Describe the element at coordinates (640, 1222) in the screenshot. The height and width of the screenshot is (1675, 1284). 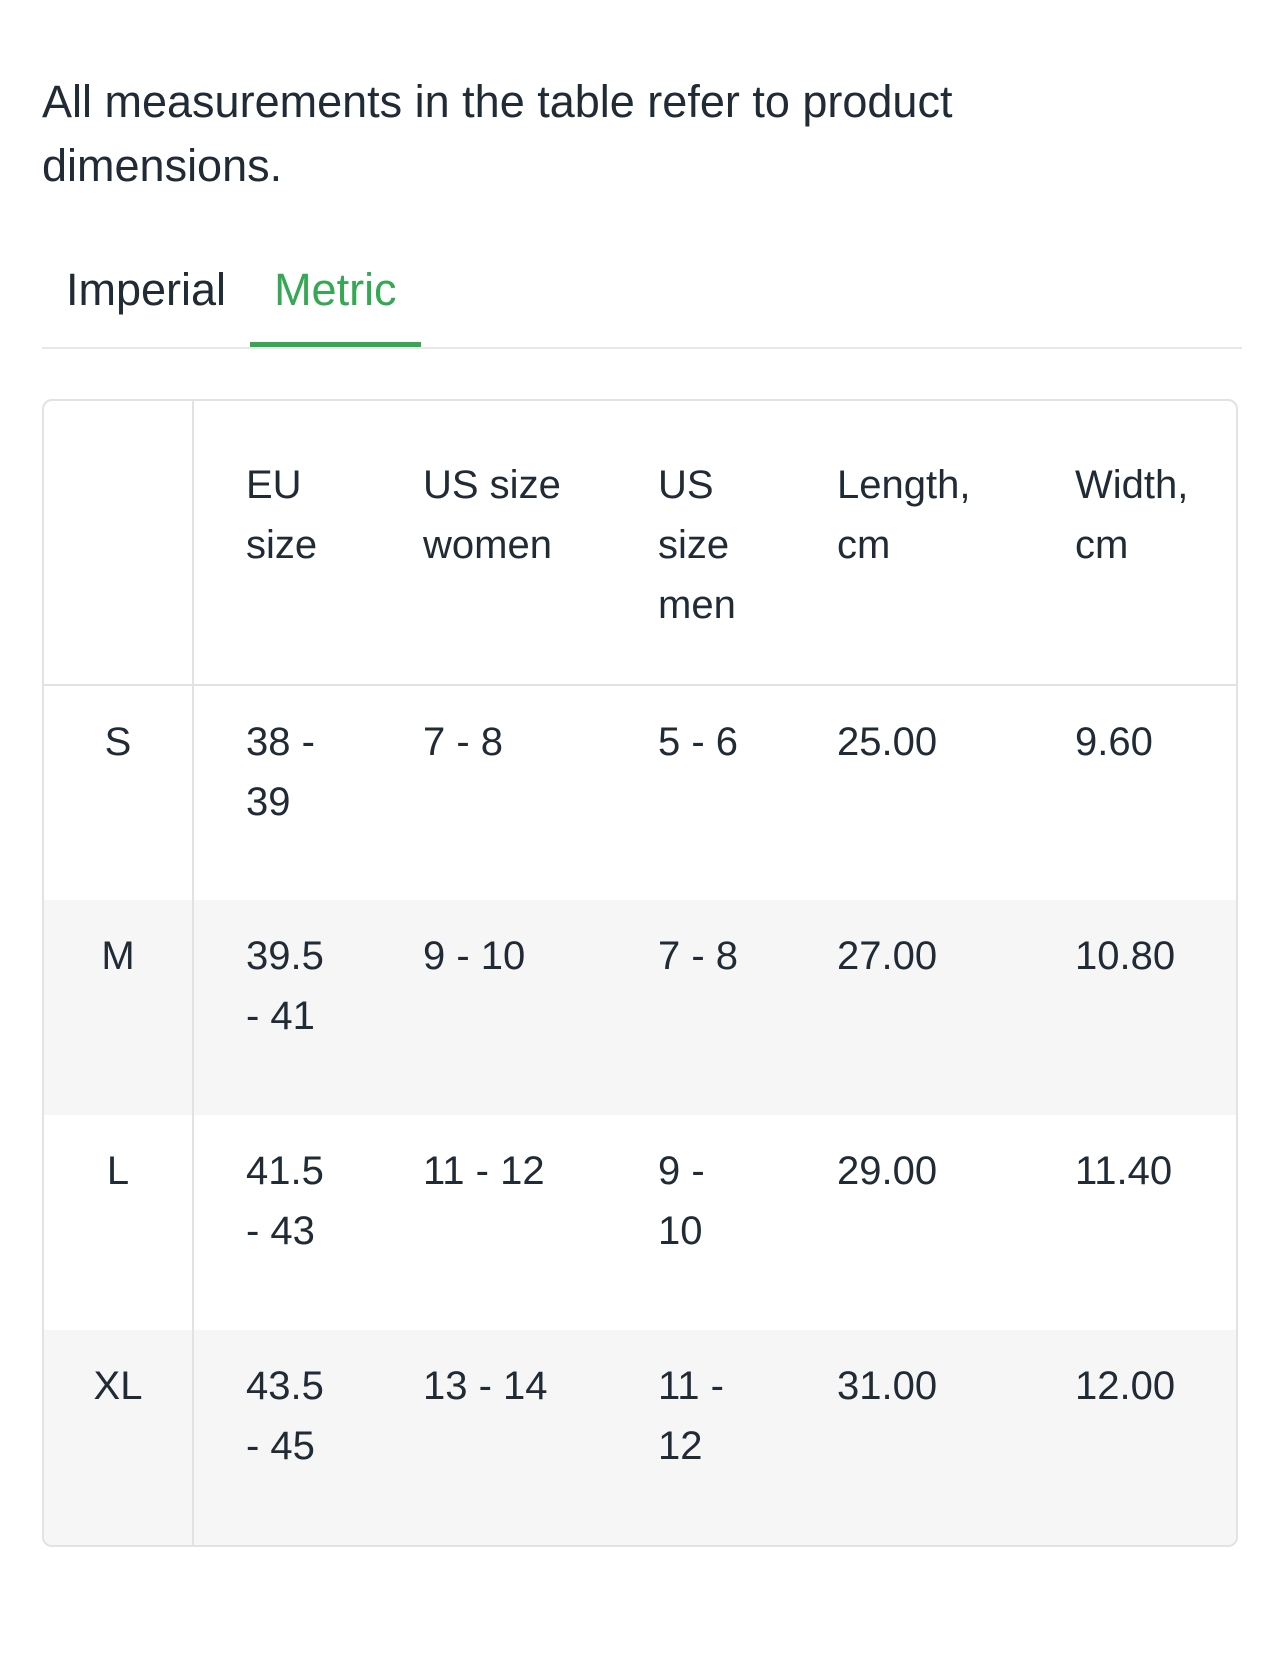
I see `table-row-l: L 41.5 - 43 11 - 12 9 - 10 29.00 11.40` at that location.